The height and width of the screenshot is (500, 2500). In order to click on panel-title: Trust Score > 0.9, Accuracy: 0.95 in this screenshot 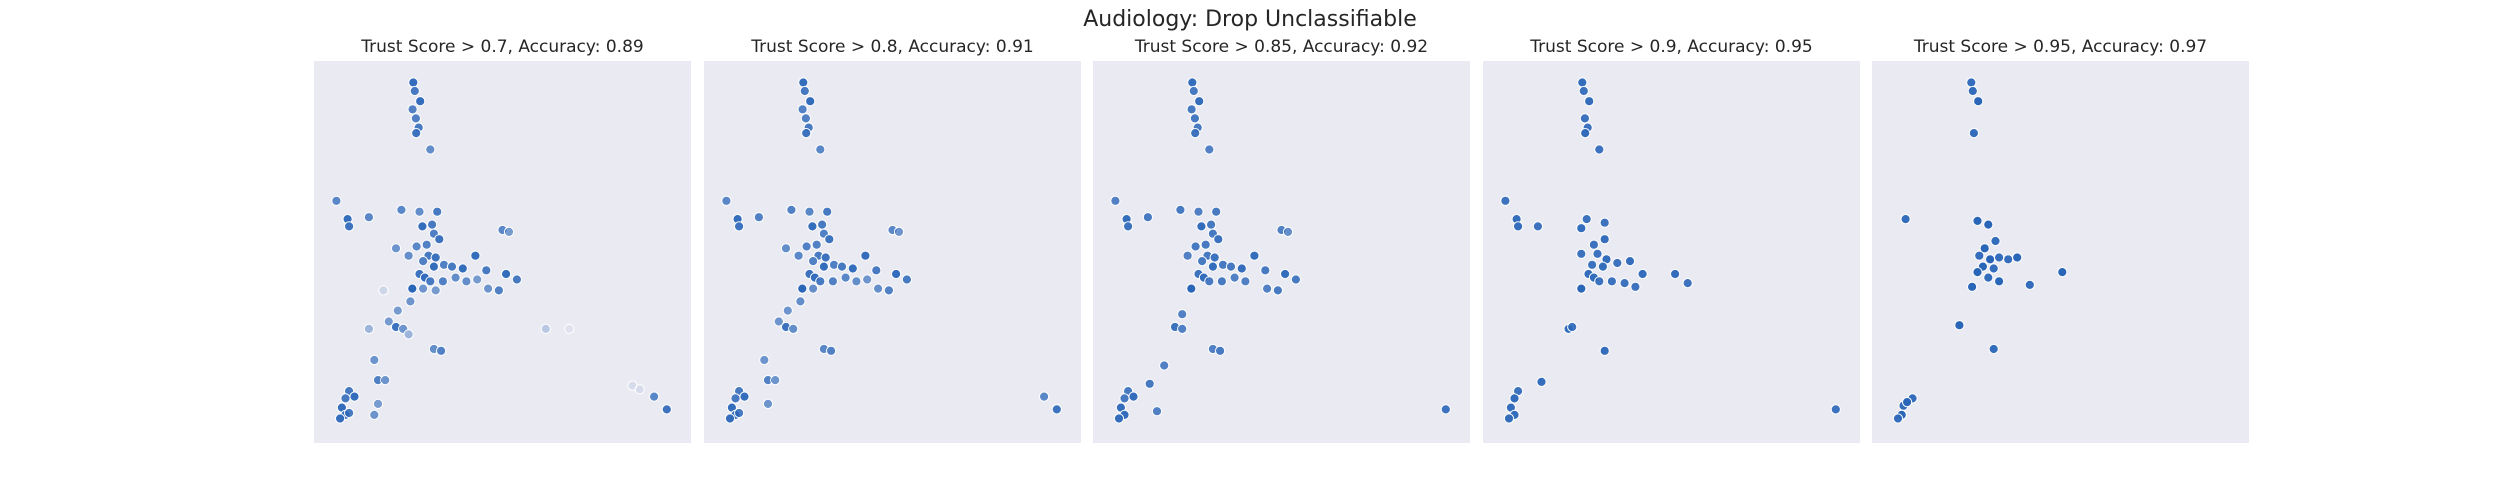, I will do `click(1670, 47)`.